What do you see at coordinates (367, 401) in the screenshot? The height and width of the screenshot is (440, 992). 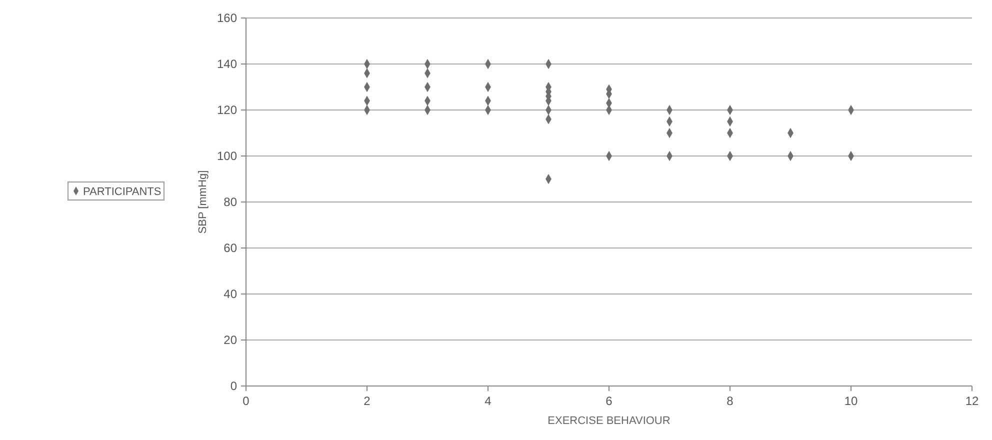 I see `x-tick-label: 2` at bounding box center [367, 401].